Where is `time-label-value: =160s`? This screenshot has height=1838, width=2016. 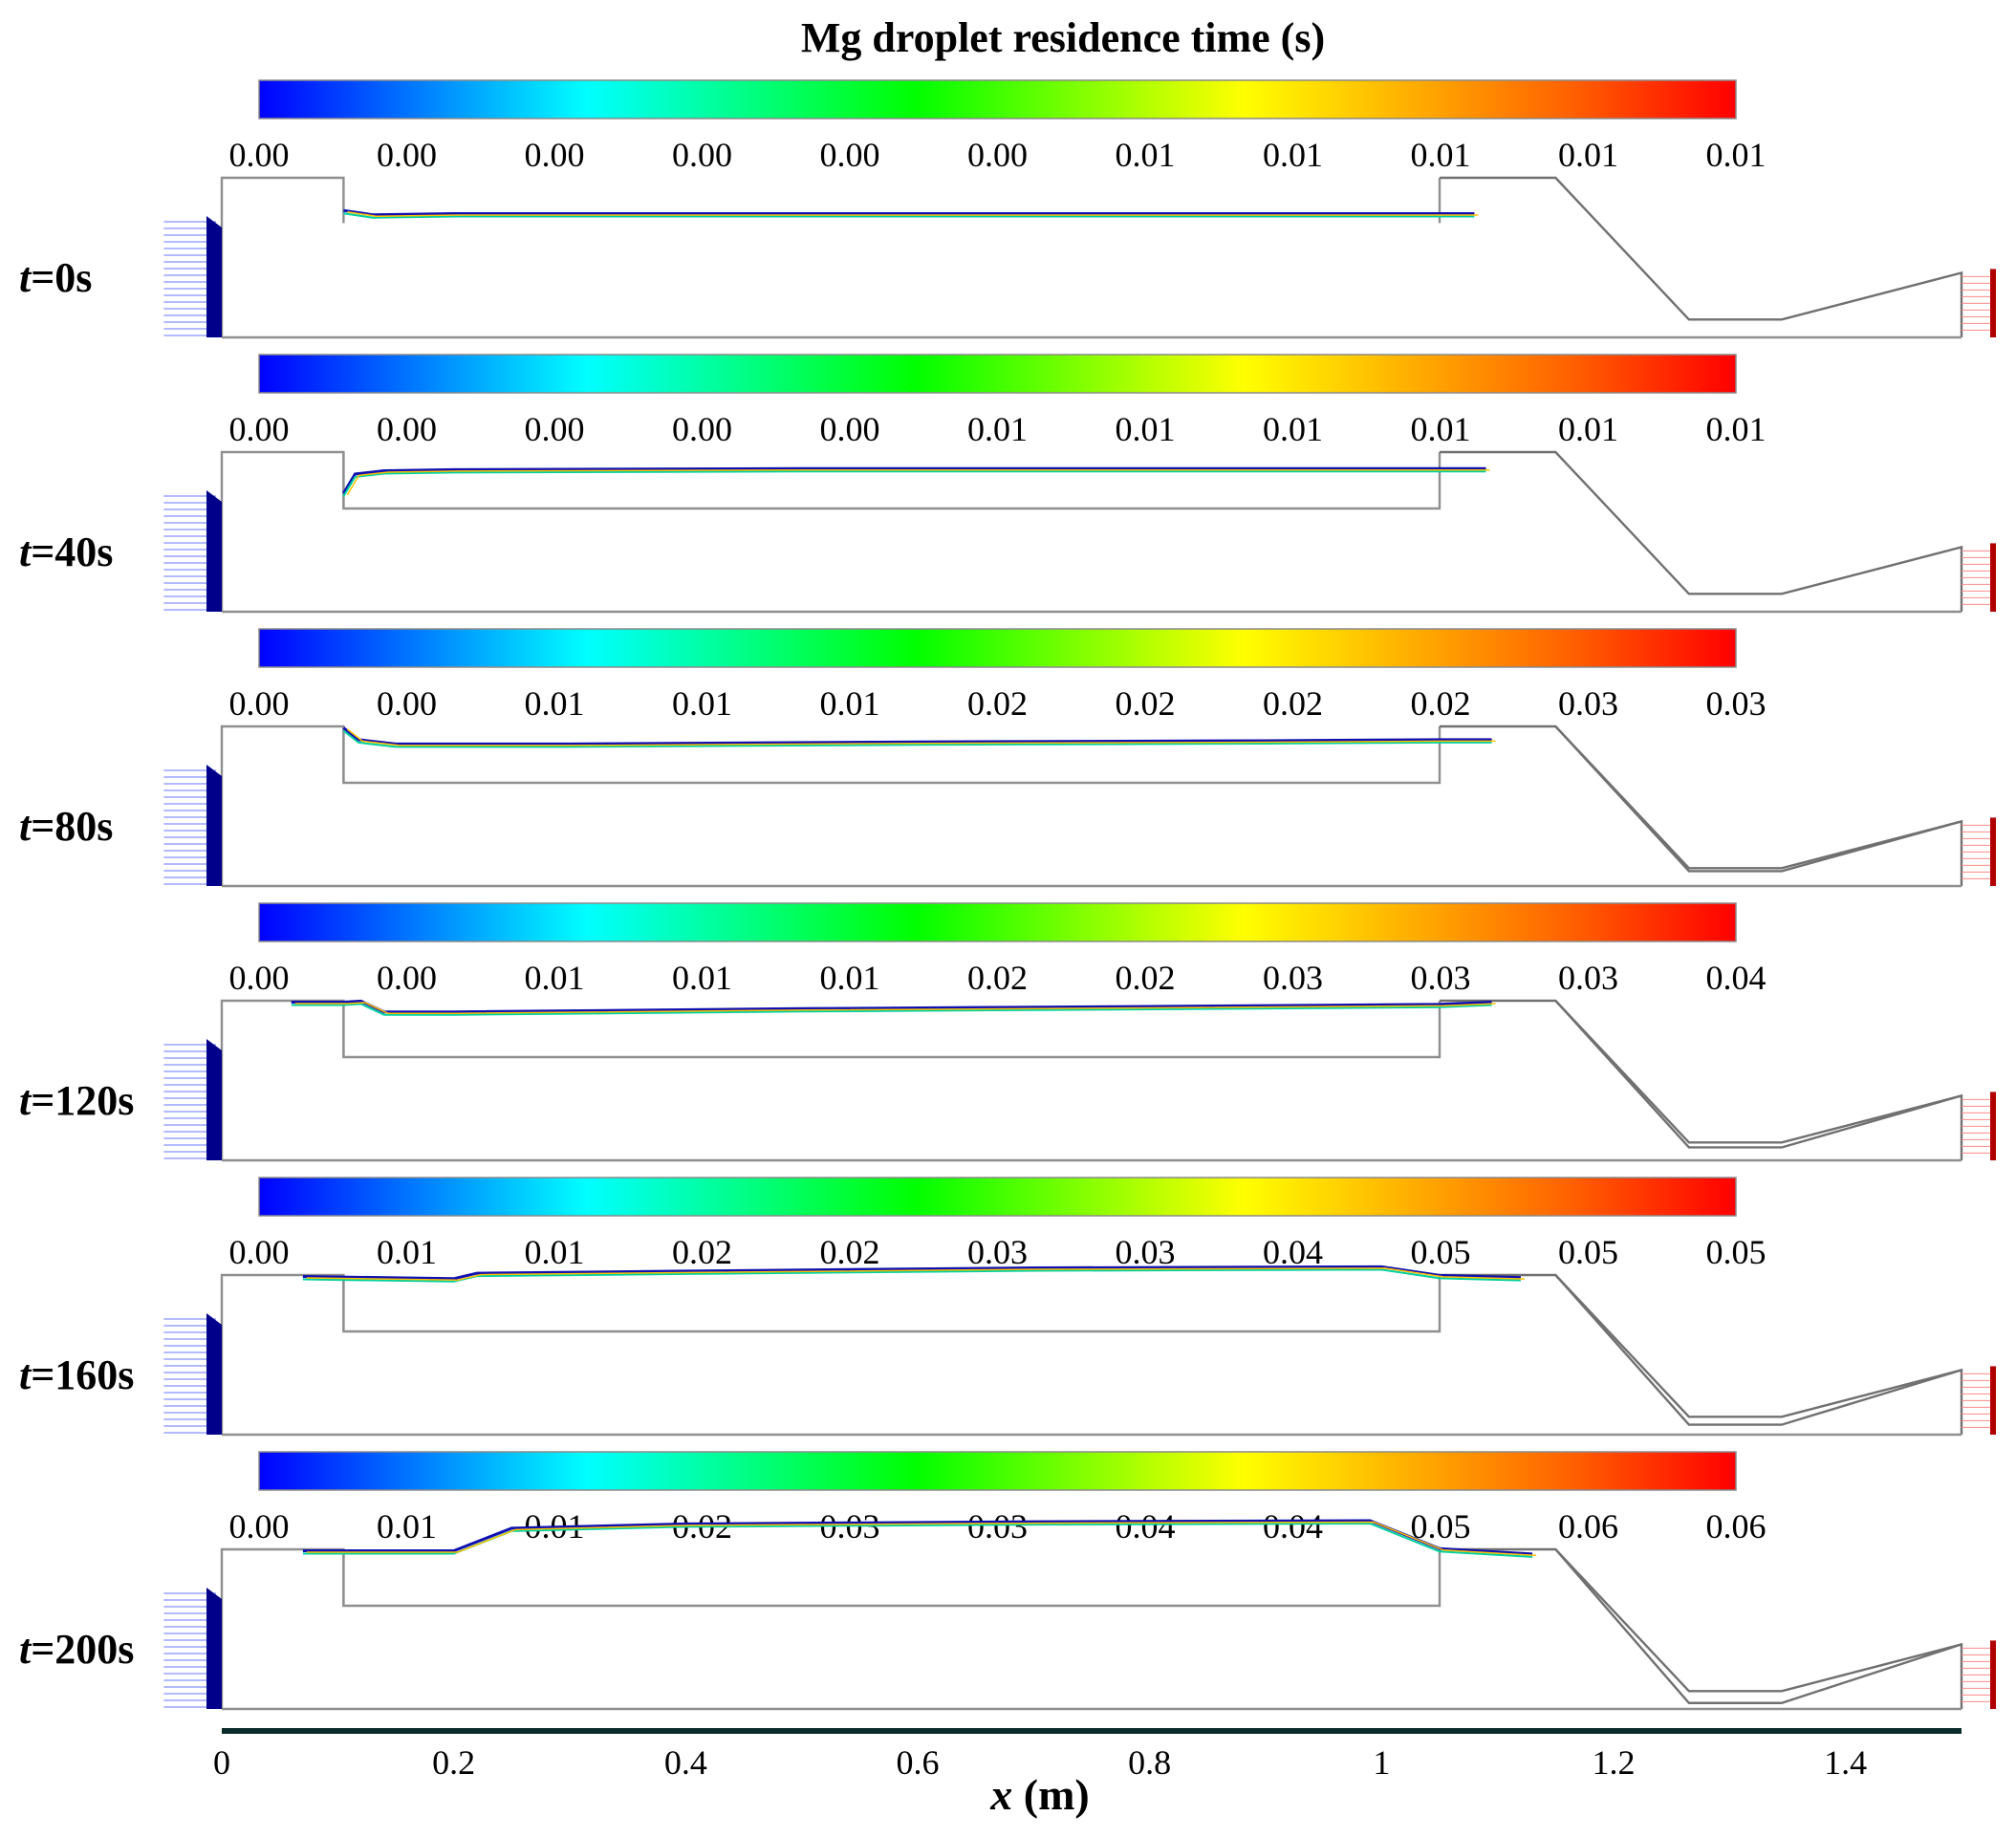 time-label-value: =160s is located at coordinates (82, 1375).